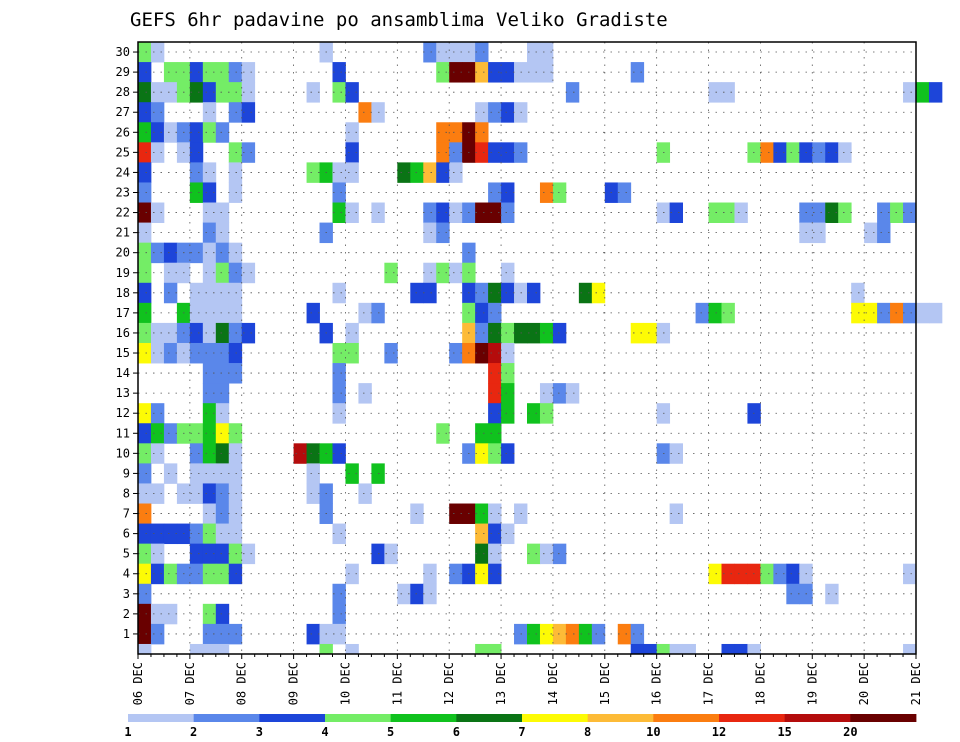  I want to click on y-tick-label: 19, so click(123, 273).